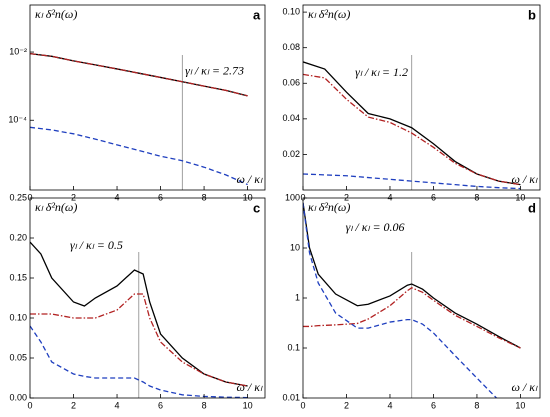  What do you see at coordinates (375, 227) in the screenshot?
I see `annotation: γₗ / κₗ = 0.06` at bounding box center [375, 227].